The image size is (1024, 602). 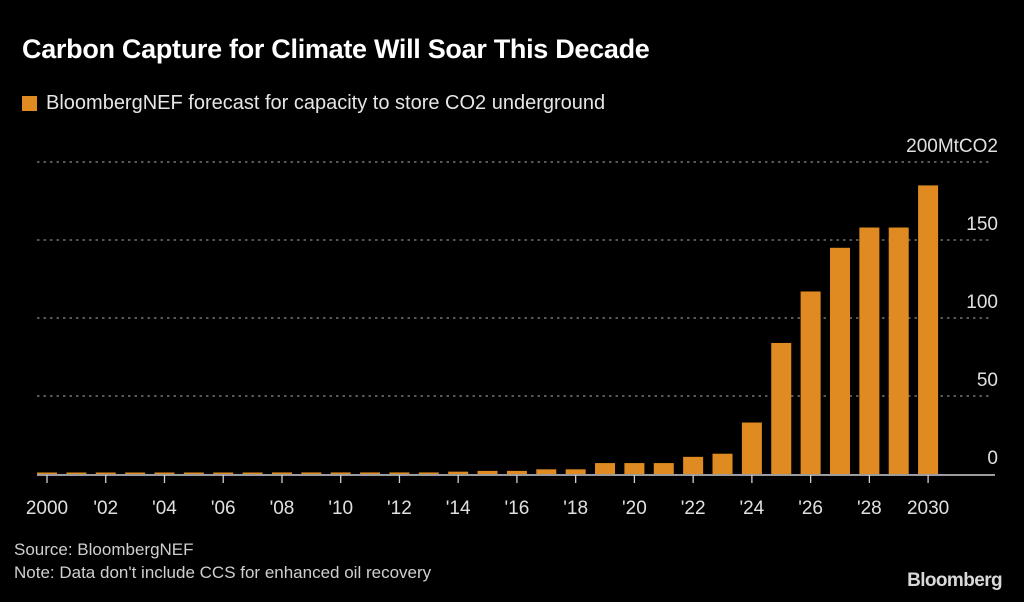 I want to click on x-tick-label: '08, so click(x=282, y=508).